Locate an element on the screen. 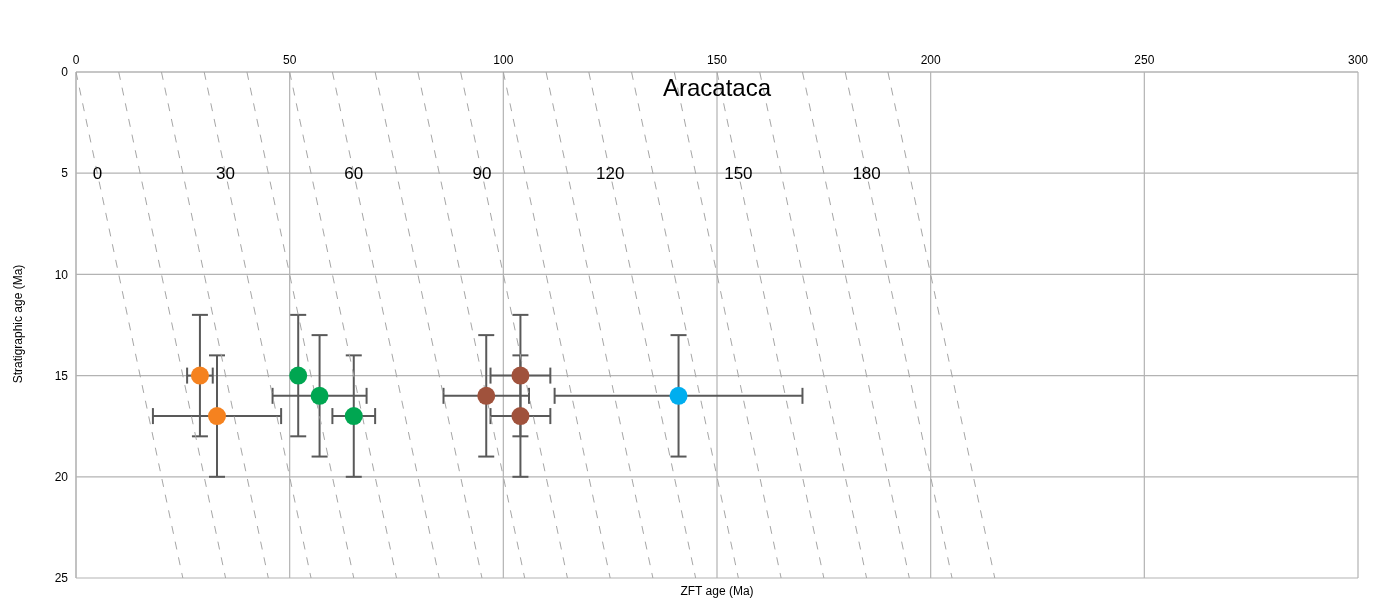 The width and height of the screenshot is (1380, 606). x-tick-label: 250 is located at coordinates (1144, 60).